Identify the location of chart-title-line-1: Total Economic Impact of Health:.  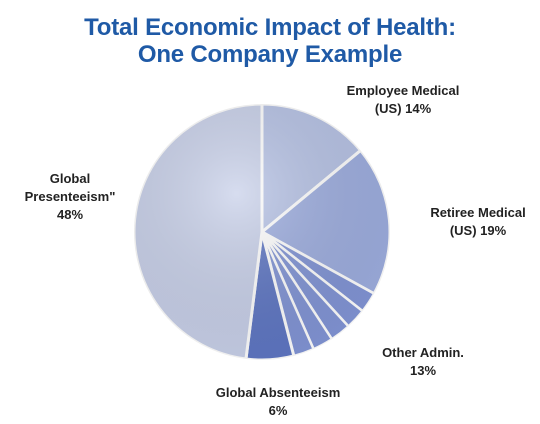
(270, 27).